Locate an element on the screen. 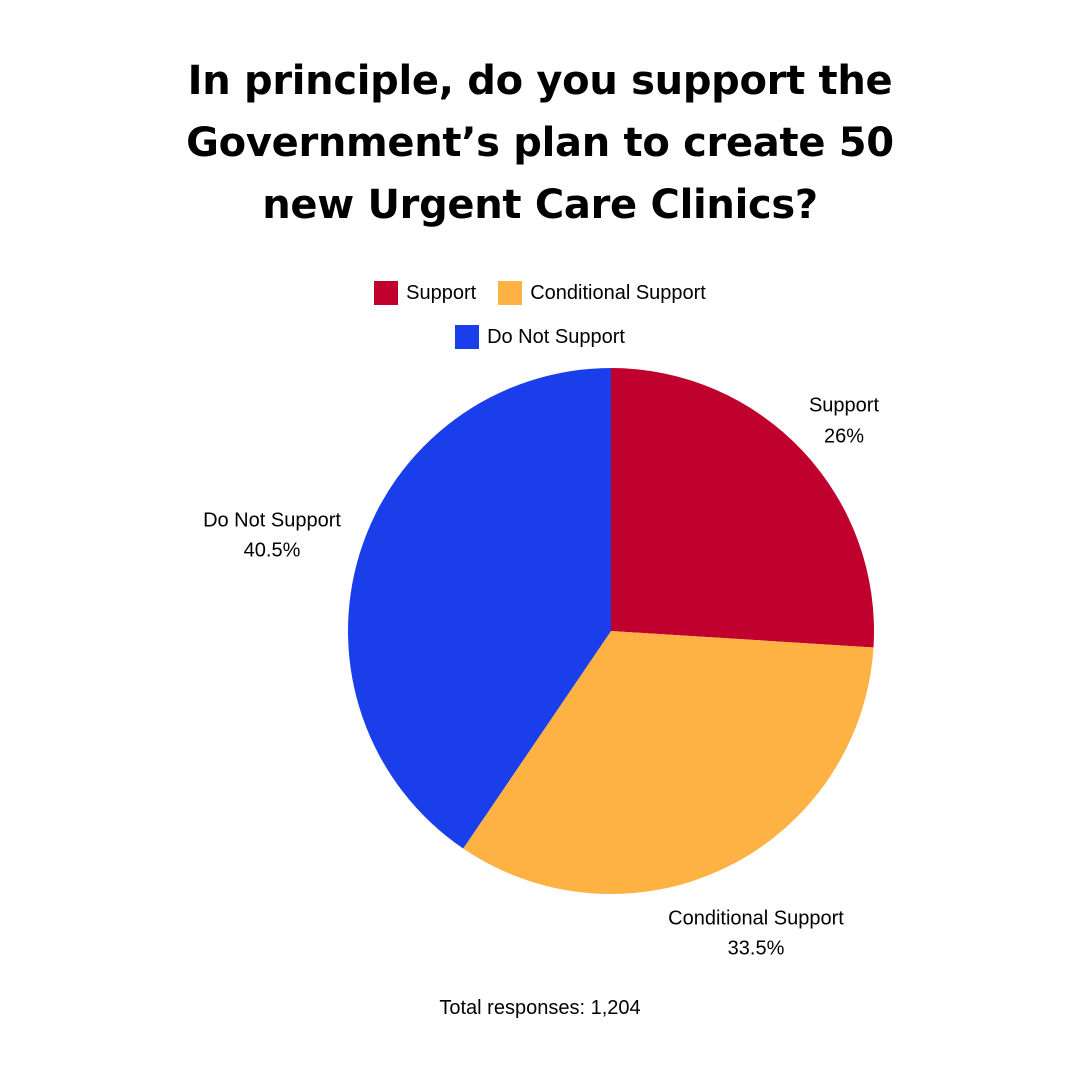 Image resolution: width=1080 pixels, height=1080 pixels. legend-item-do-not-support: Do Not Support is located at coordinates (540, 337).